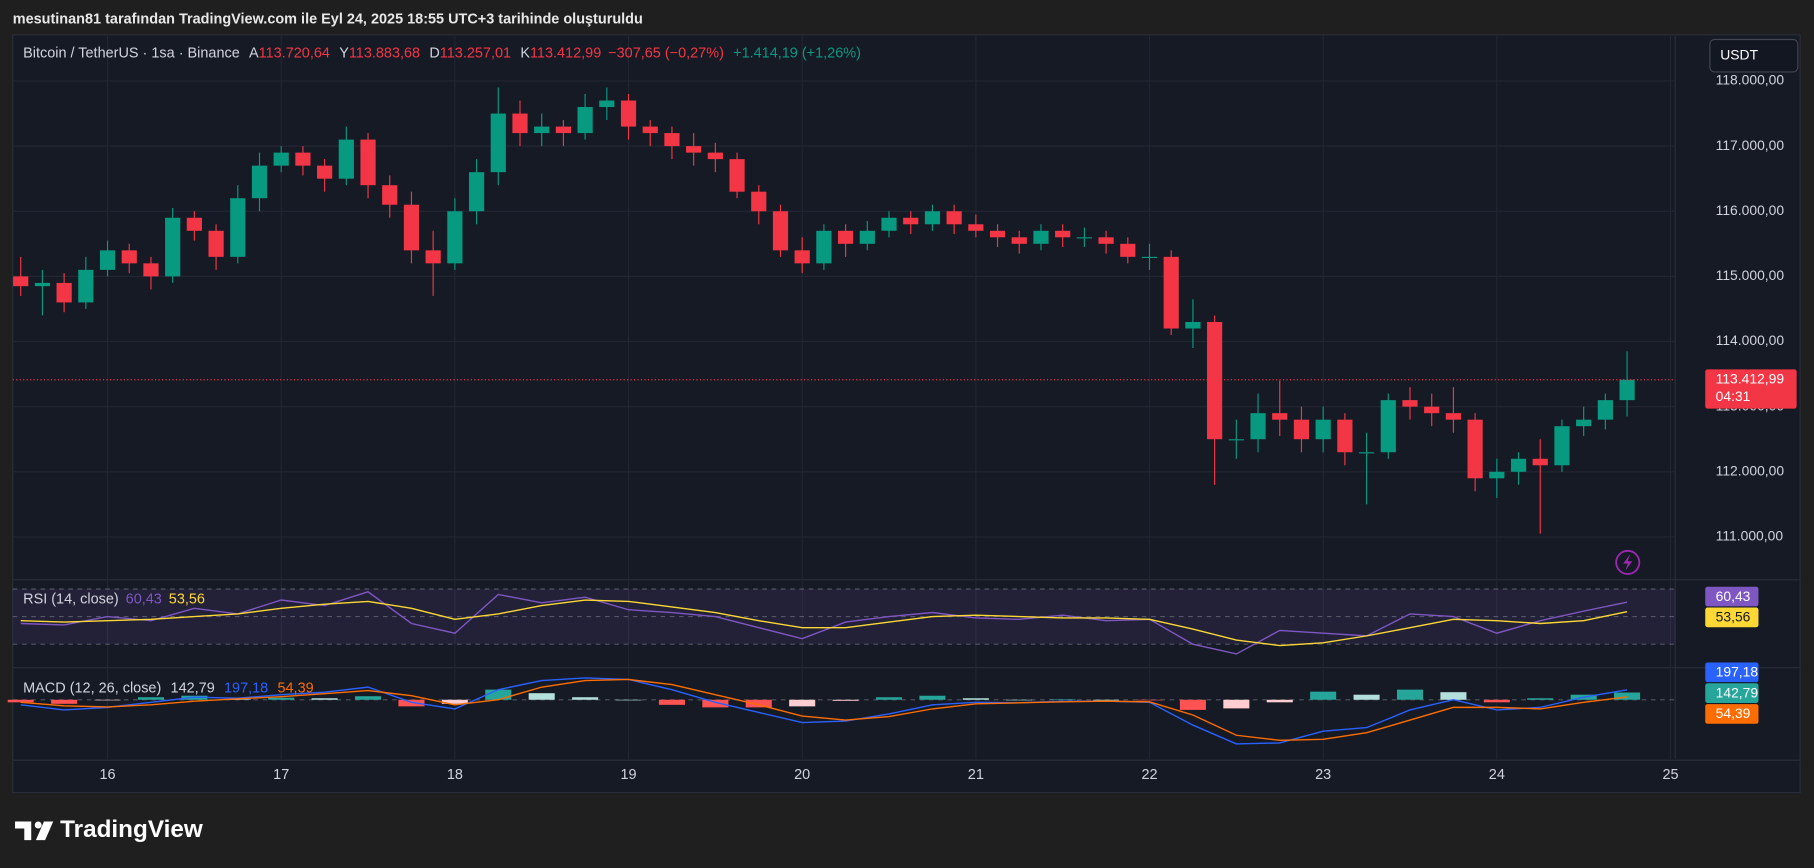 This screenshot has width=1814, height=868. Describe the element at coordinates (131, 53) in the screenshot. I see `symbol: Bitcoin / TetherUS · 1sa · Binance` at that location.